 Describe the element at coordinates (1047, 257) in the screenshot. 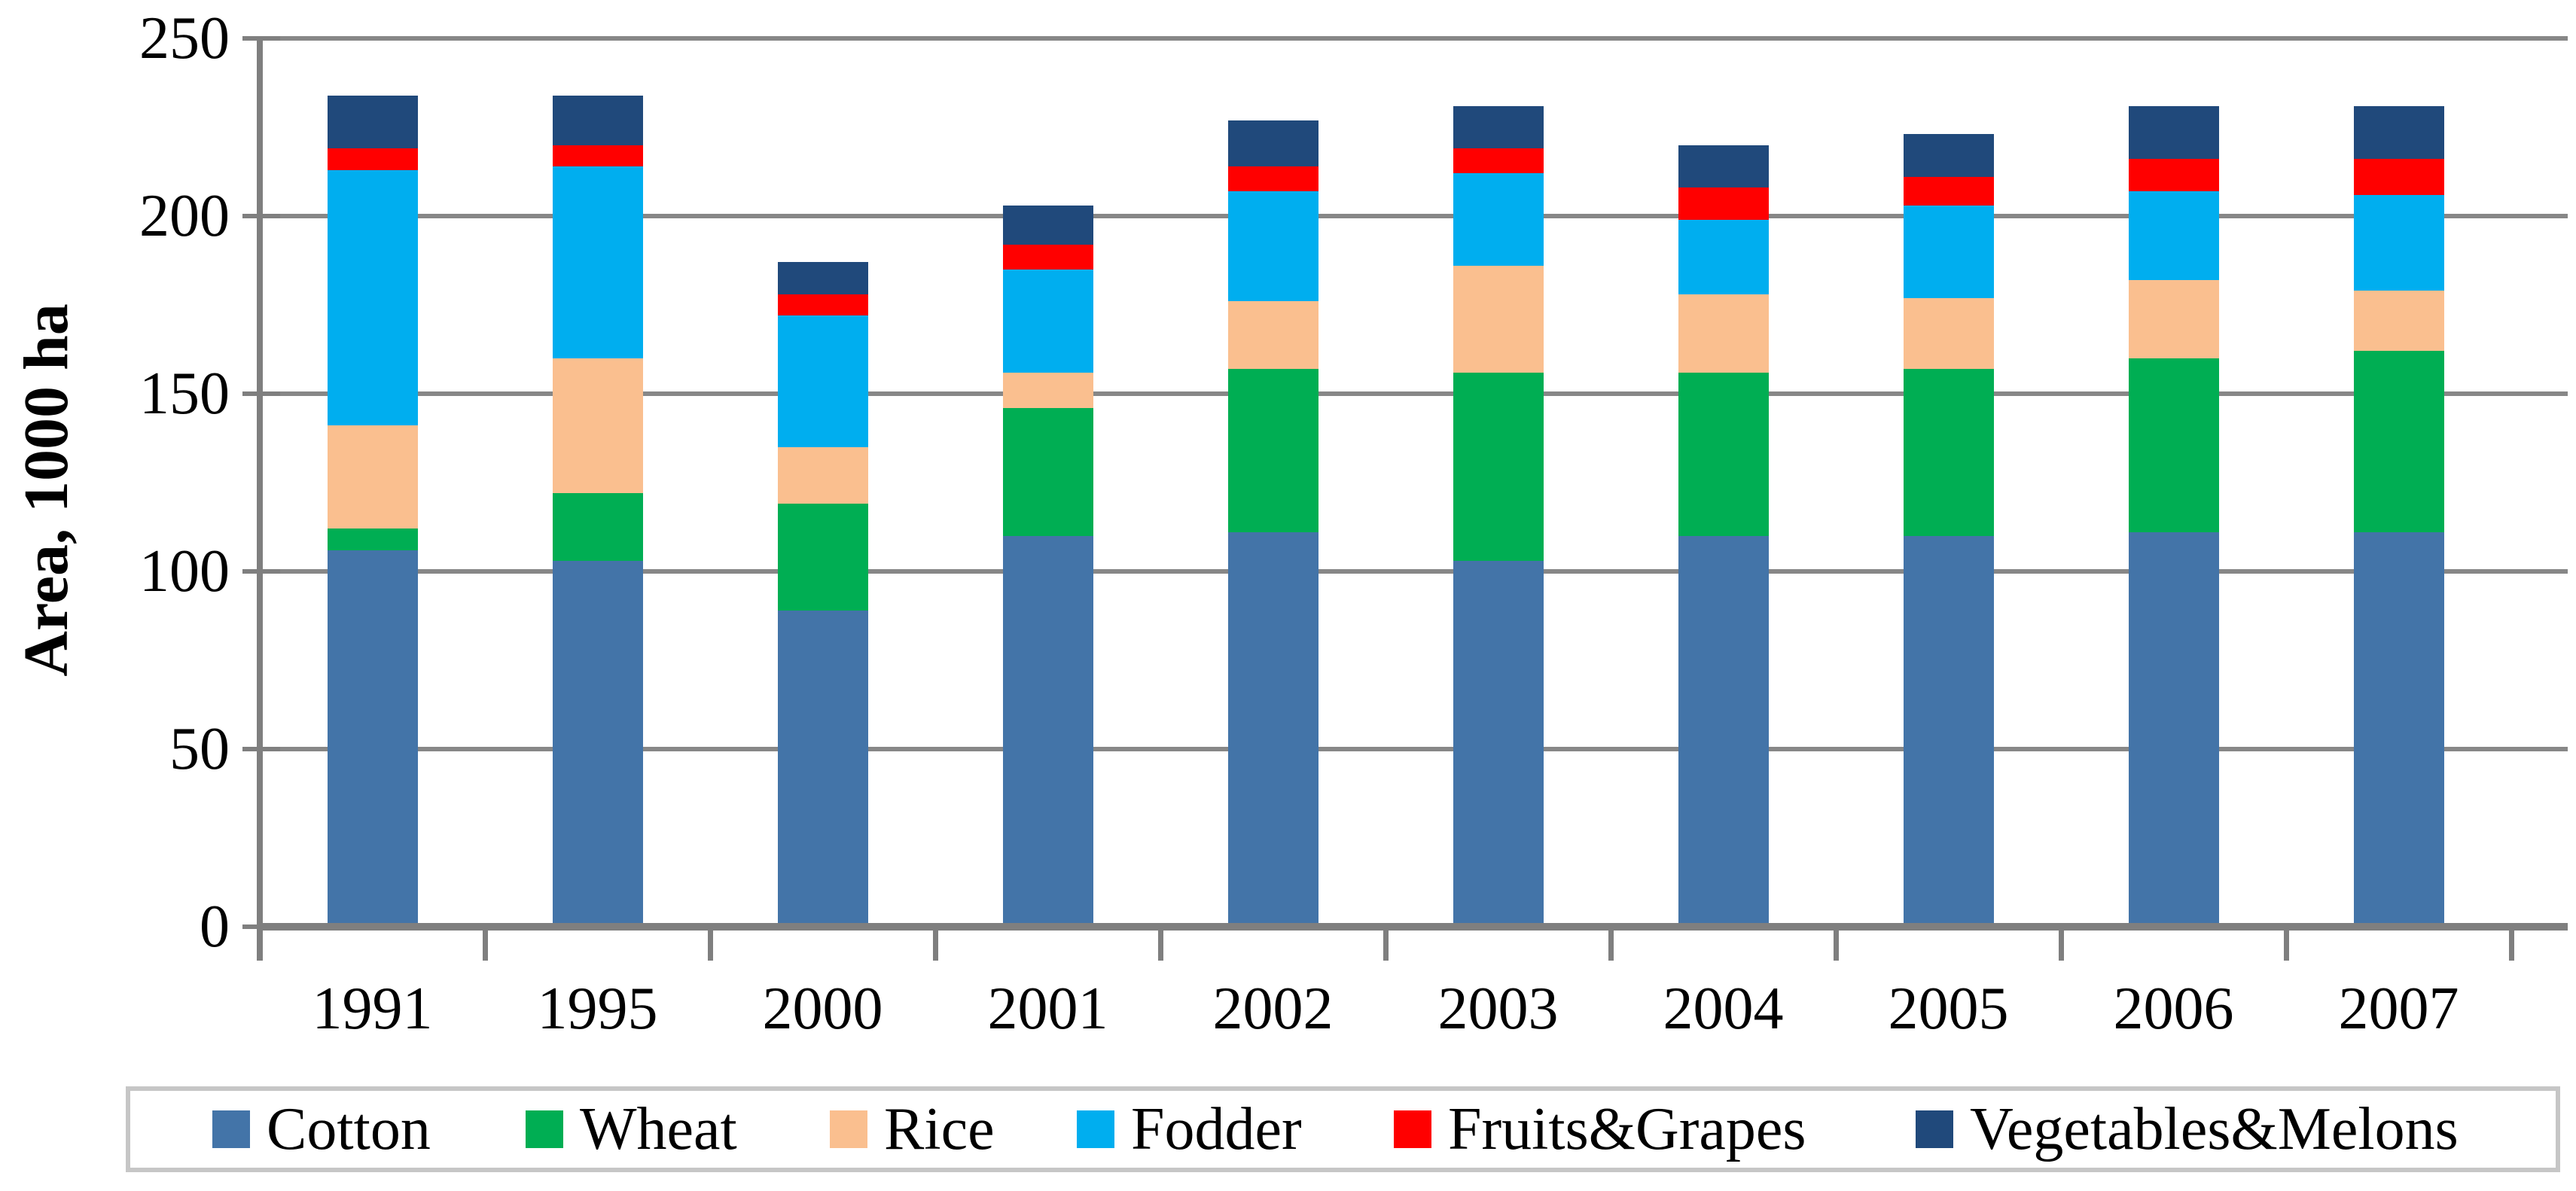

I see `bar-segment-fruits-grapes-2001` at that location.